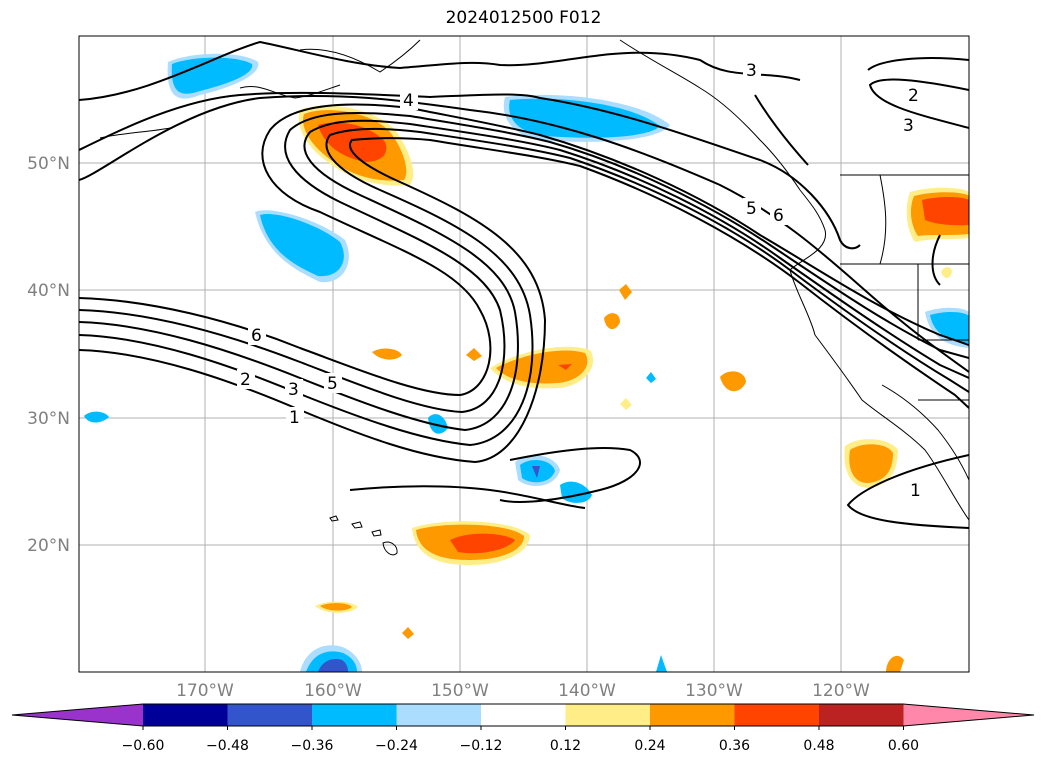  What do you see at coordinates (587, 691) in the screenshot?
I see `lon-label: 140°W` at bounding box center [587, 691].